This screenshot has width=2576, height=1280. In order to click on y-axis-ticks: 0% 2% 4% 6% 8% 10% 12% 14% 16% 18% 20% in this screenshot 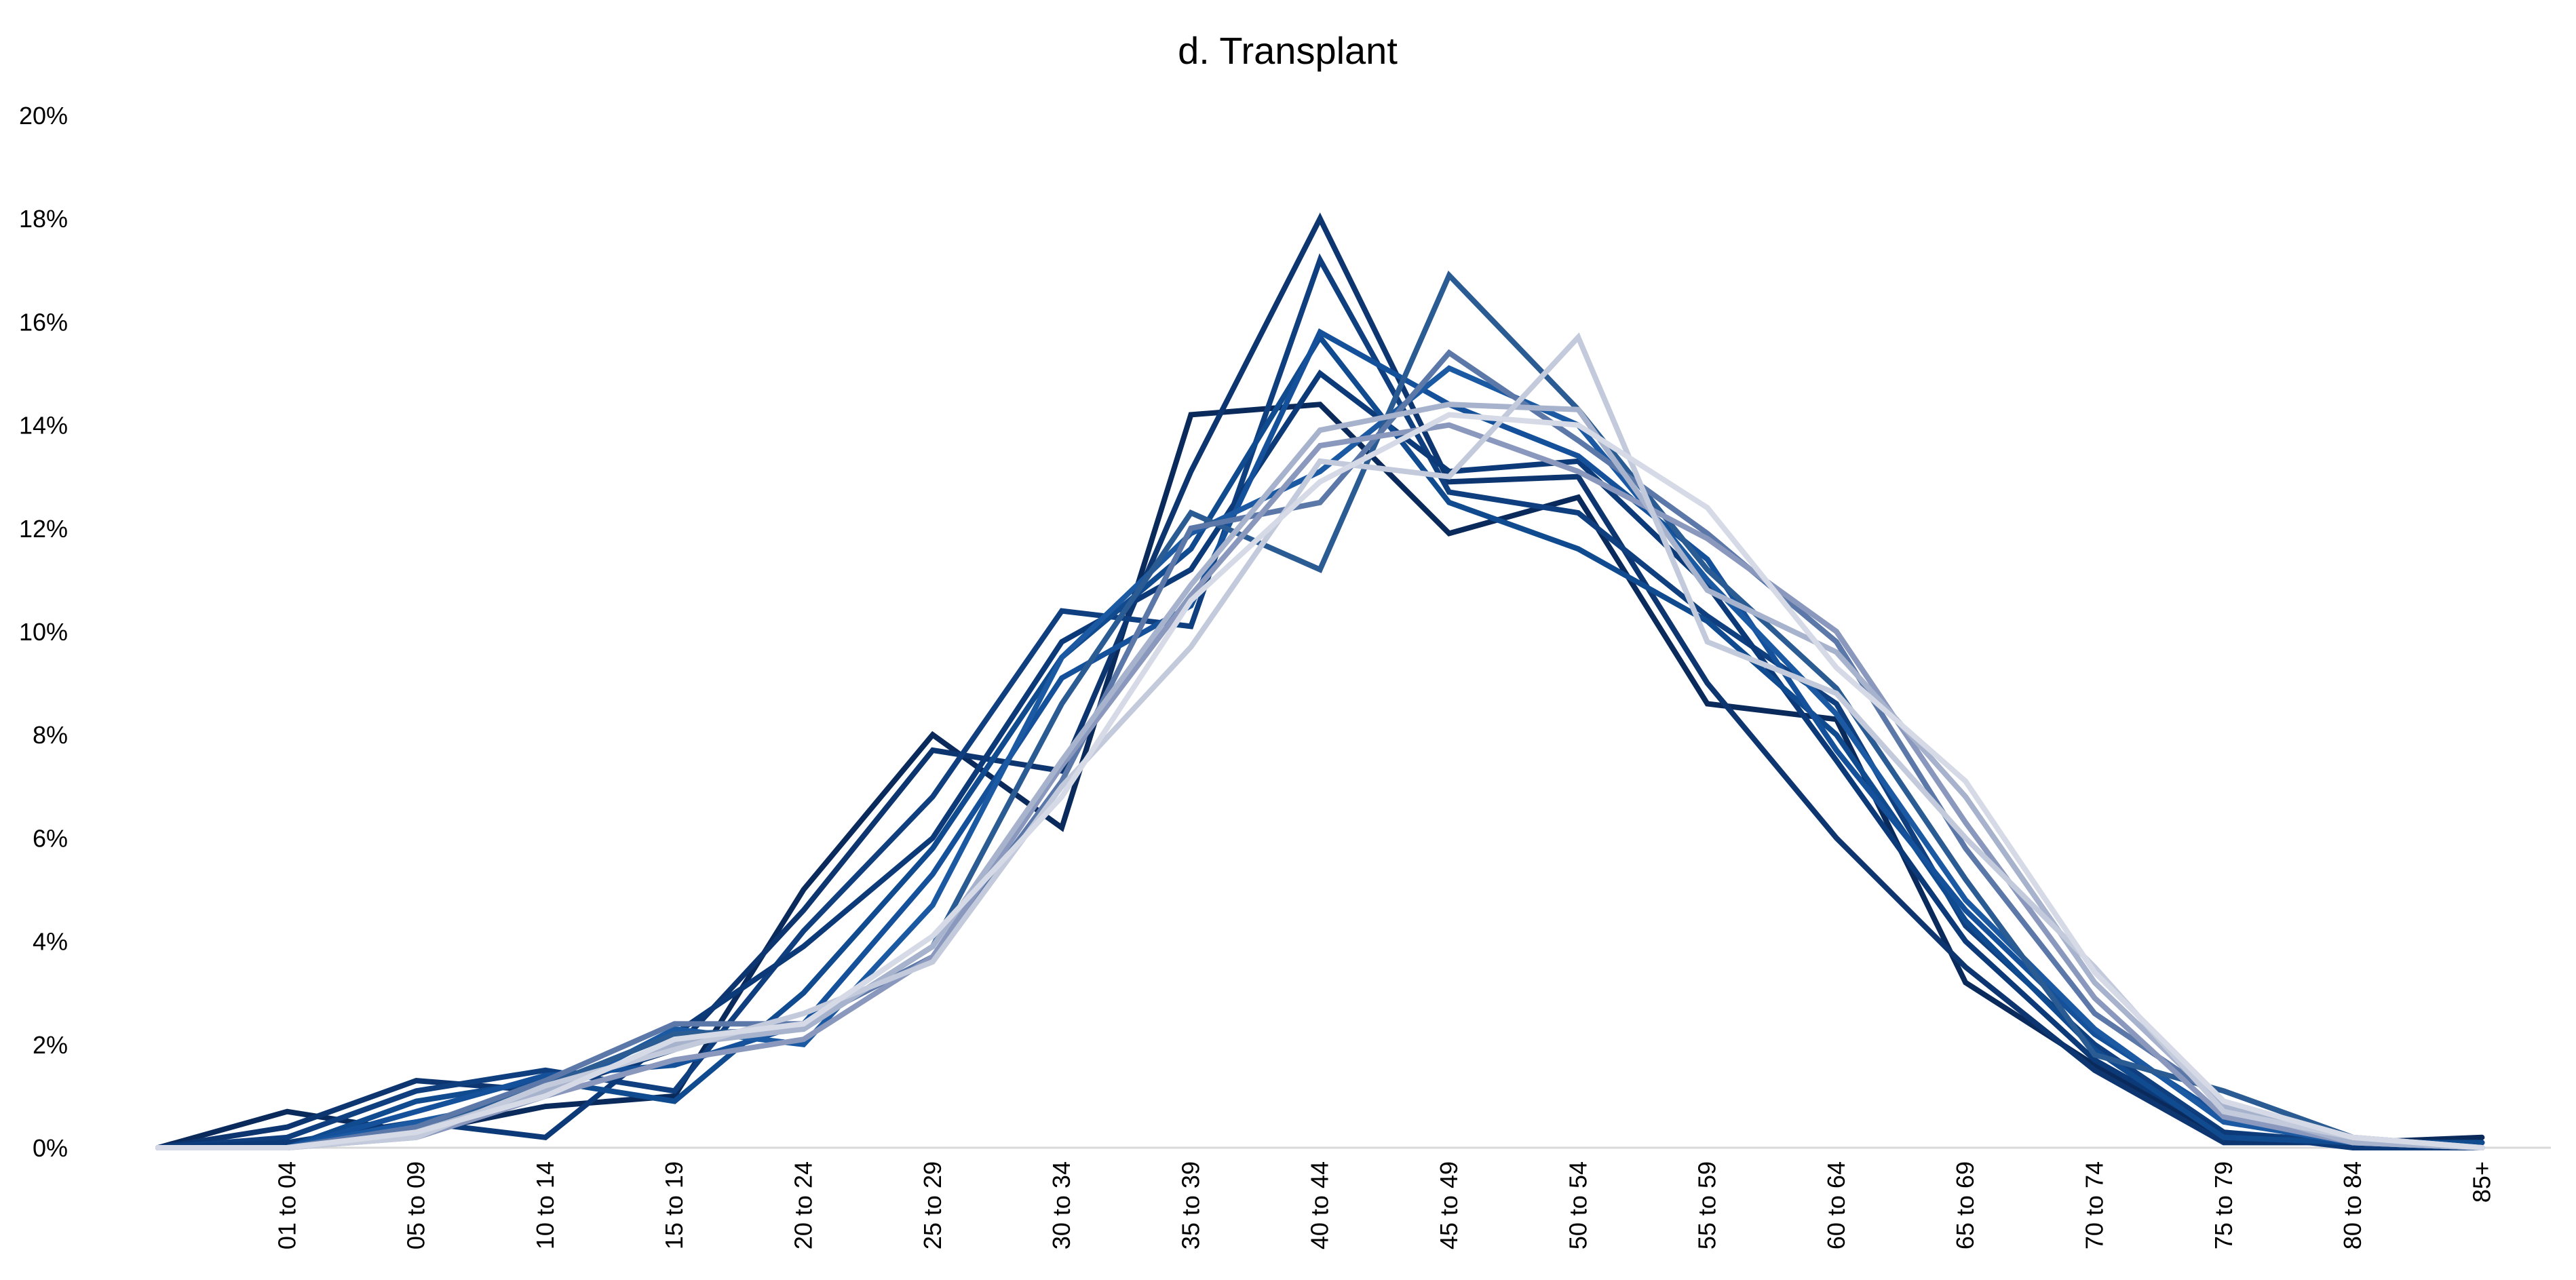, I will do `click(43, 632)`.